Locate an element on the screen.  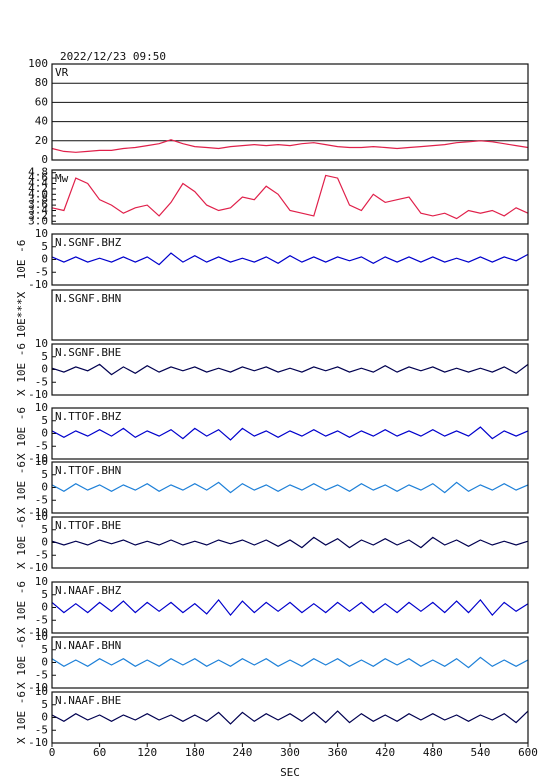
y-tick-label: 3.0 is located at coordinates (38, 220).